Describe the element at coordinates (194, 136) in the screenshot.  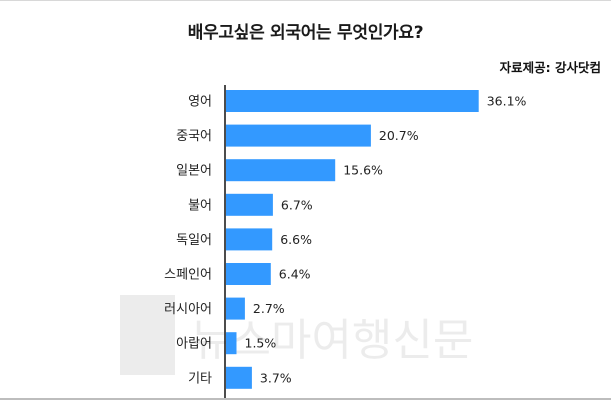
I see `category-label-1: 중국어` at that location.